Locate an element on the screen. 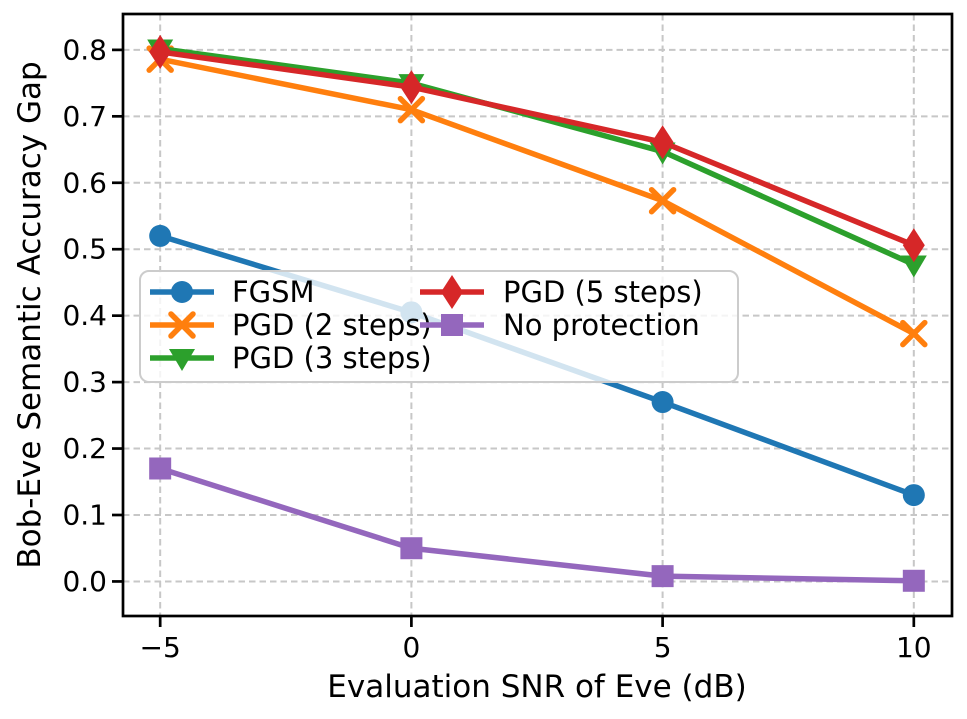 This screenshot has width=967, height=719. y-tick-label: 0.0 is located at coordinates (84, 581).